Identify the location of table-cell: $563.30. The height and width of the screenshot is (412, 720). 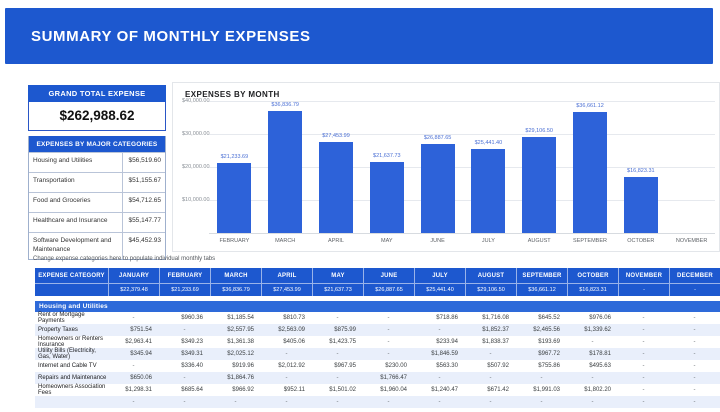
(447, 366).